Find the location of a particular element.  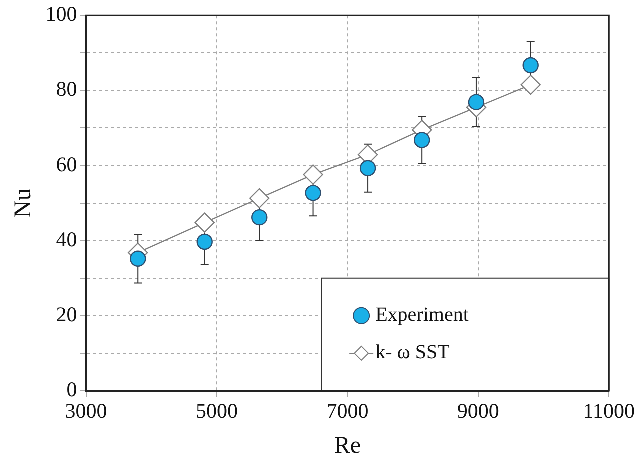

x-tick-label: 3000 is located at coordinates (86, 411).